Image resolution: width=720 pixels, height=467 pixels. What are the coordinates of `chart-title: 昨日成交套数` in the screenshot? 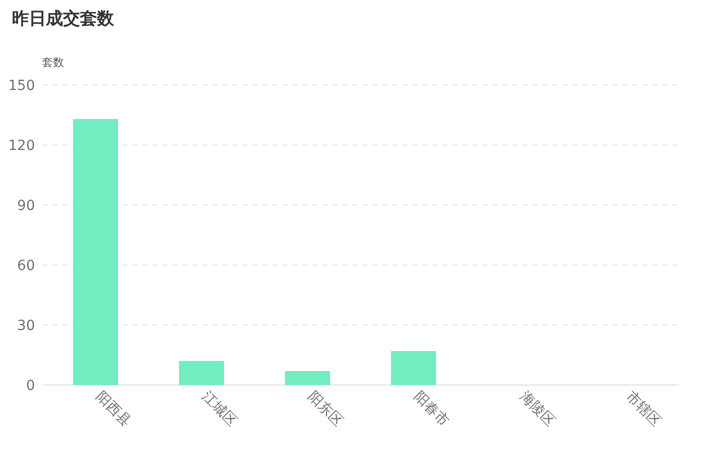 It's located at (63, 19).